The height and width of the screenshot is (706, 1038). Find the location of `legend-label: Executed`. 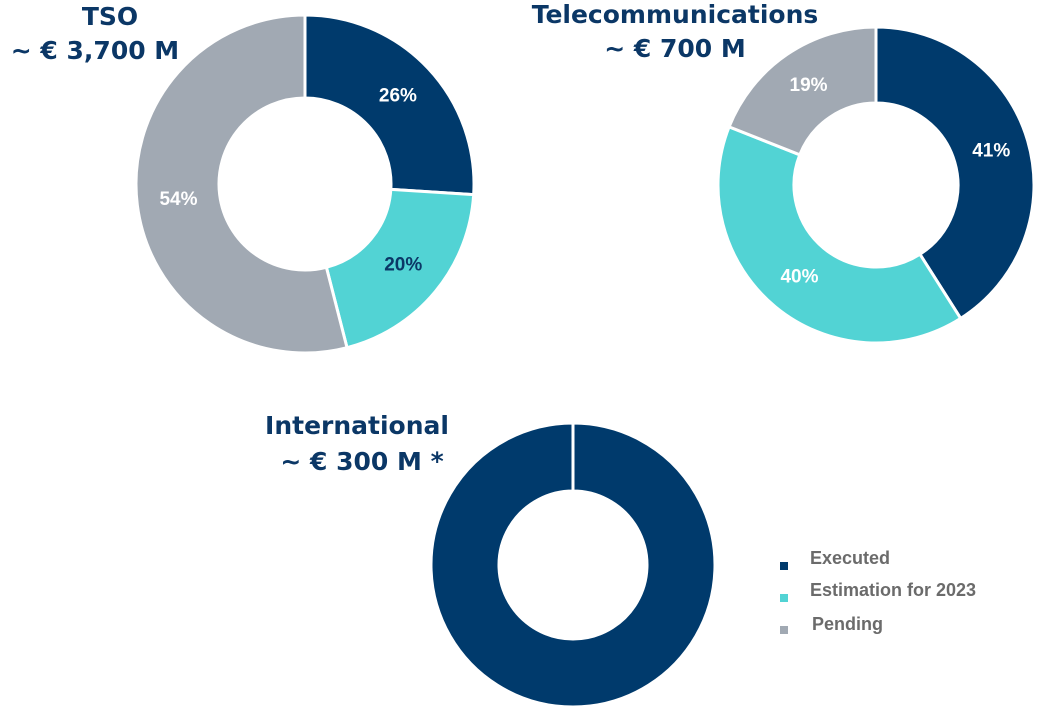

legend-label: Executed is located at coordinates (850, 558).